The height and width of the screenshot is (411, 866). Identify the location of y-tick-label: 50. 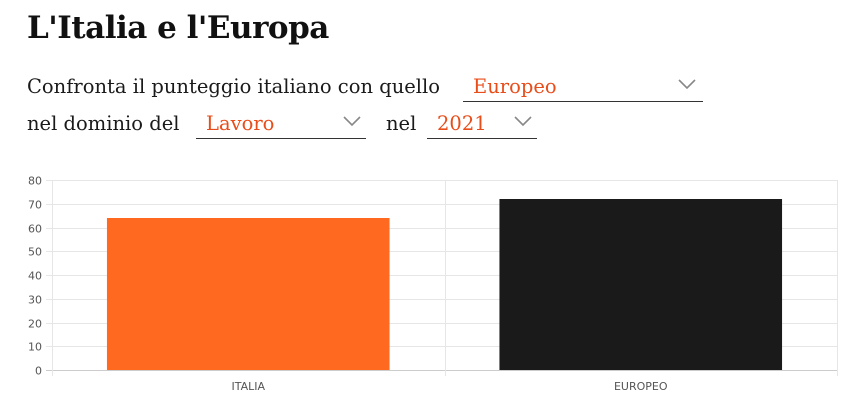
(35, 252).